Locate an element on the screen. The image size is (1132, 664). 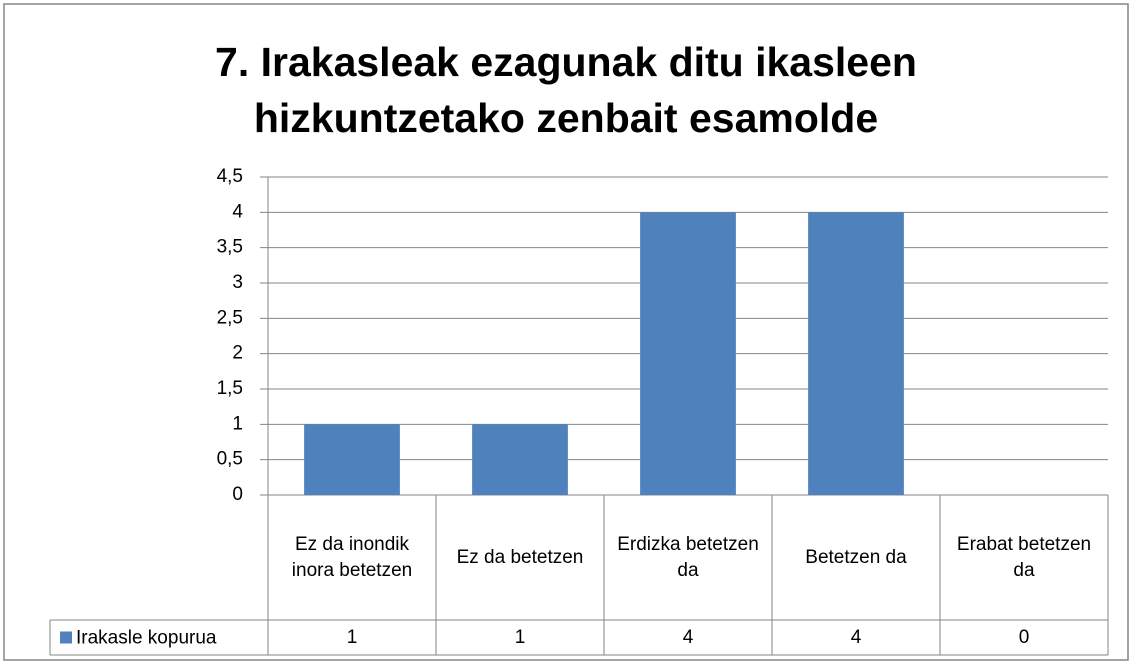
legend-label: Irakasle kopurua is located at coordinates (146, 638).